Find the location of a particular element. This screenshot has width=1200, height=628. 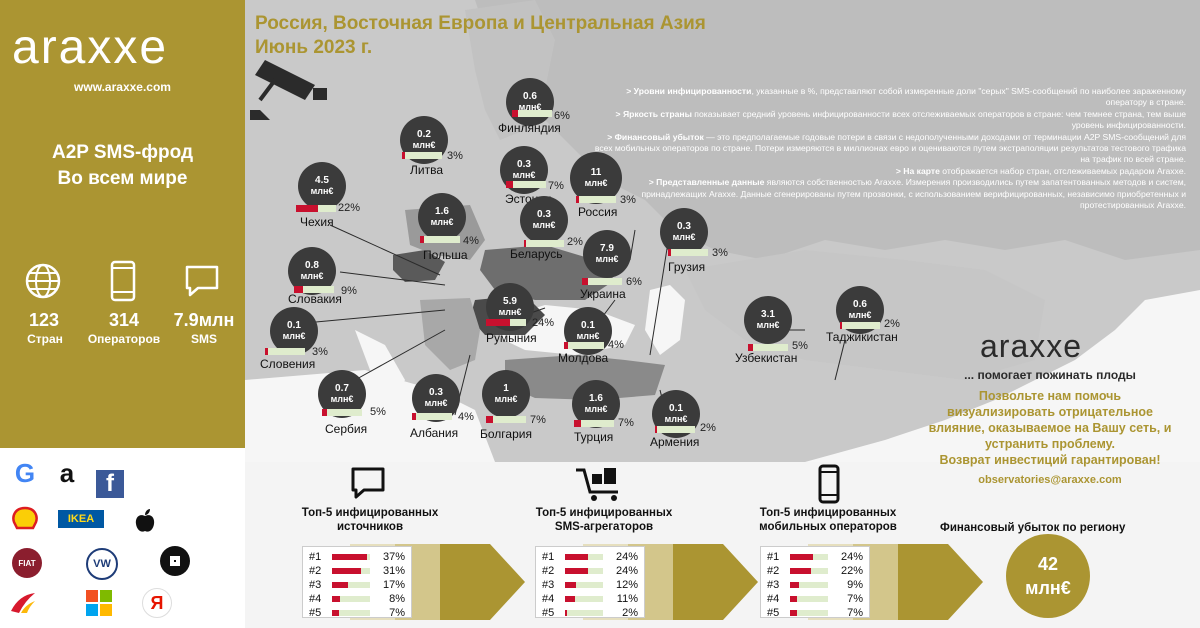

promo-email-link: observatories@araxxe.com is located at coordinates (1050, 480).